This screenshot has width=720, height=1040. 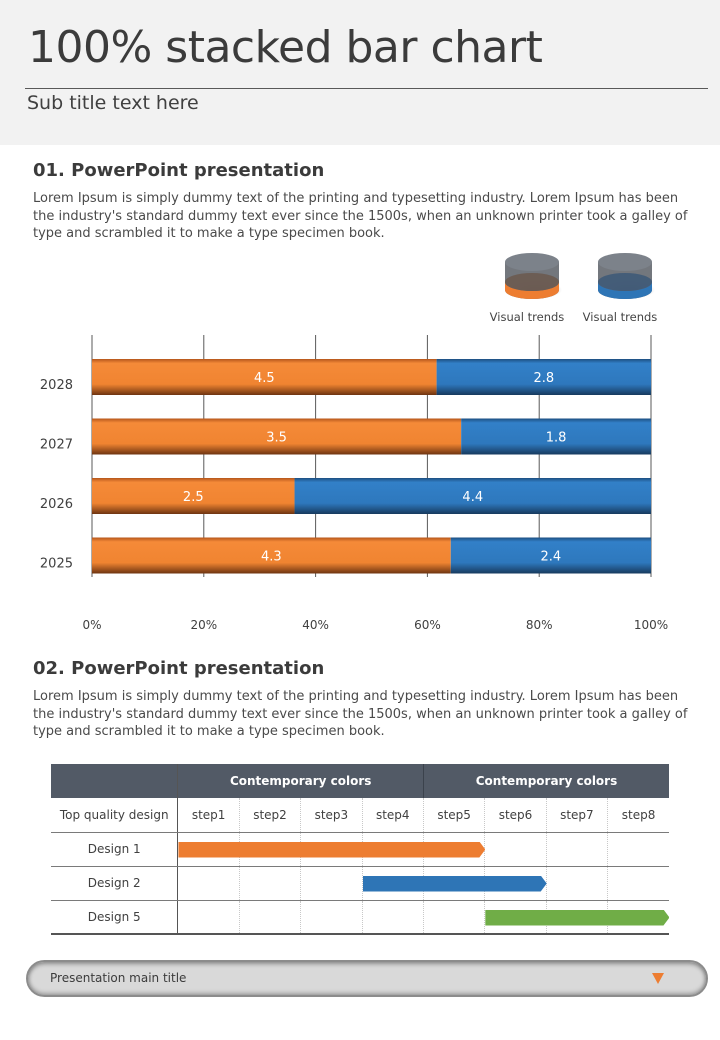 I want to click on data-label: 4.3, so click(x=271, y=557).